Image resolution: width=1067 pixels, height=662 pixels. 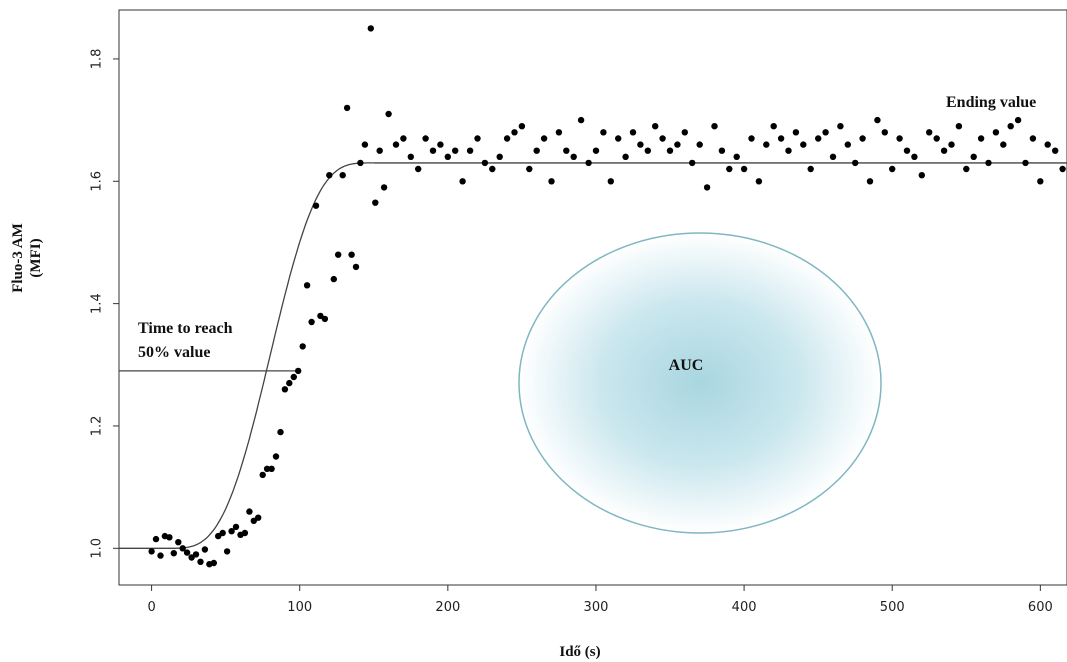 What do you see at coordinates (600, 600) in the screenshot?
I see `x-axis: 0 100 200 300 400 500 600` at bounding box center [600, 600].